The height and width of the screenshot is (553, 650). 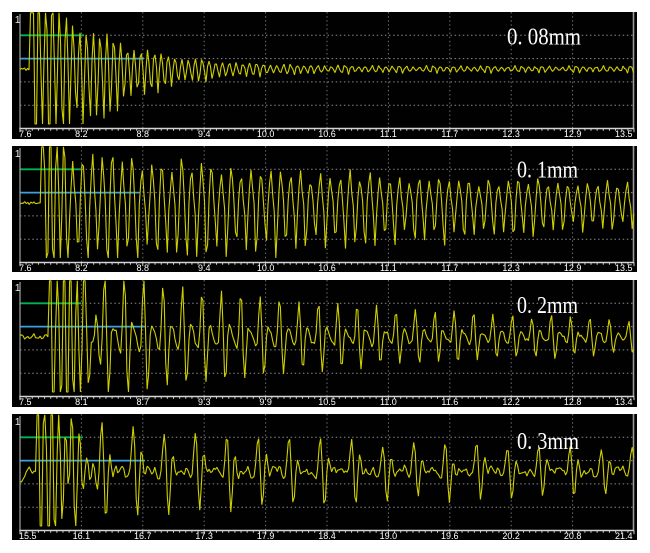 What do you see at coordinates (511, 535) in the screenshot?
I see `svg-text: 20.2` at bounding box center [511, 535].